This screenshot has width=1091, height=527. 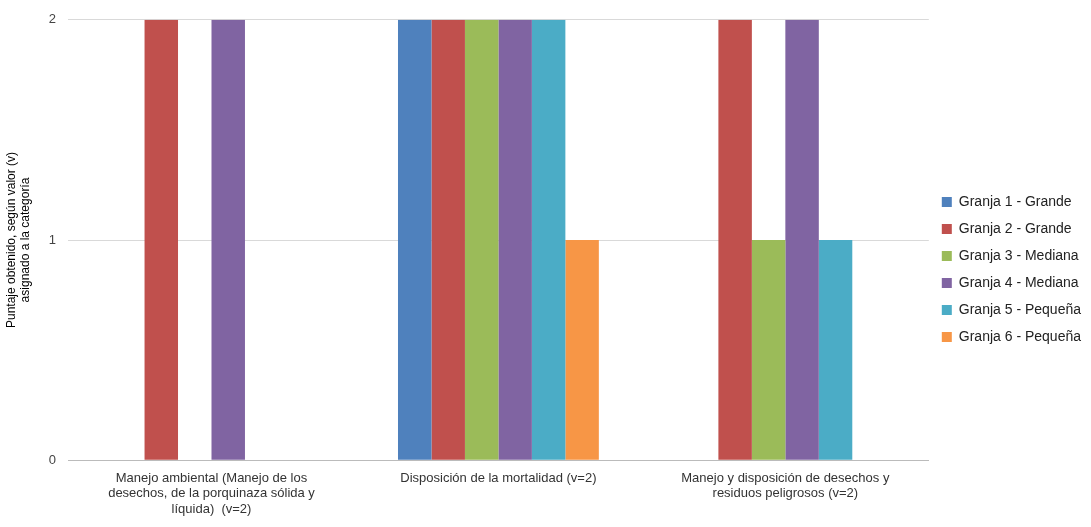 What do you see at coordinates (1015, 200) in the screenshot?
I see `legend-label: Granja 1 - Grande` at bounding box center [1015, 200].